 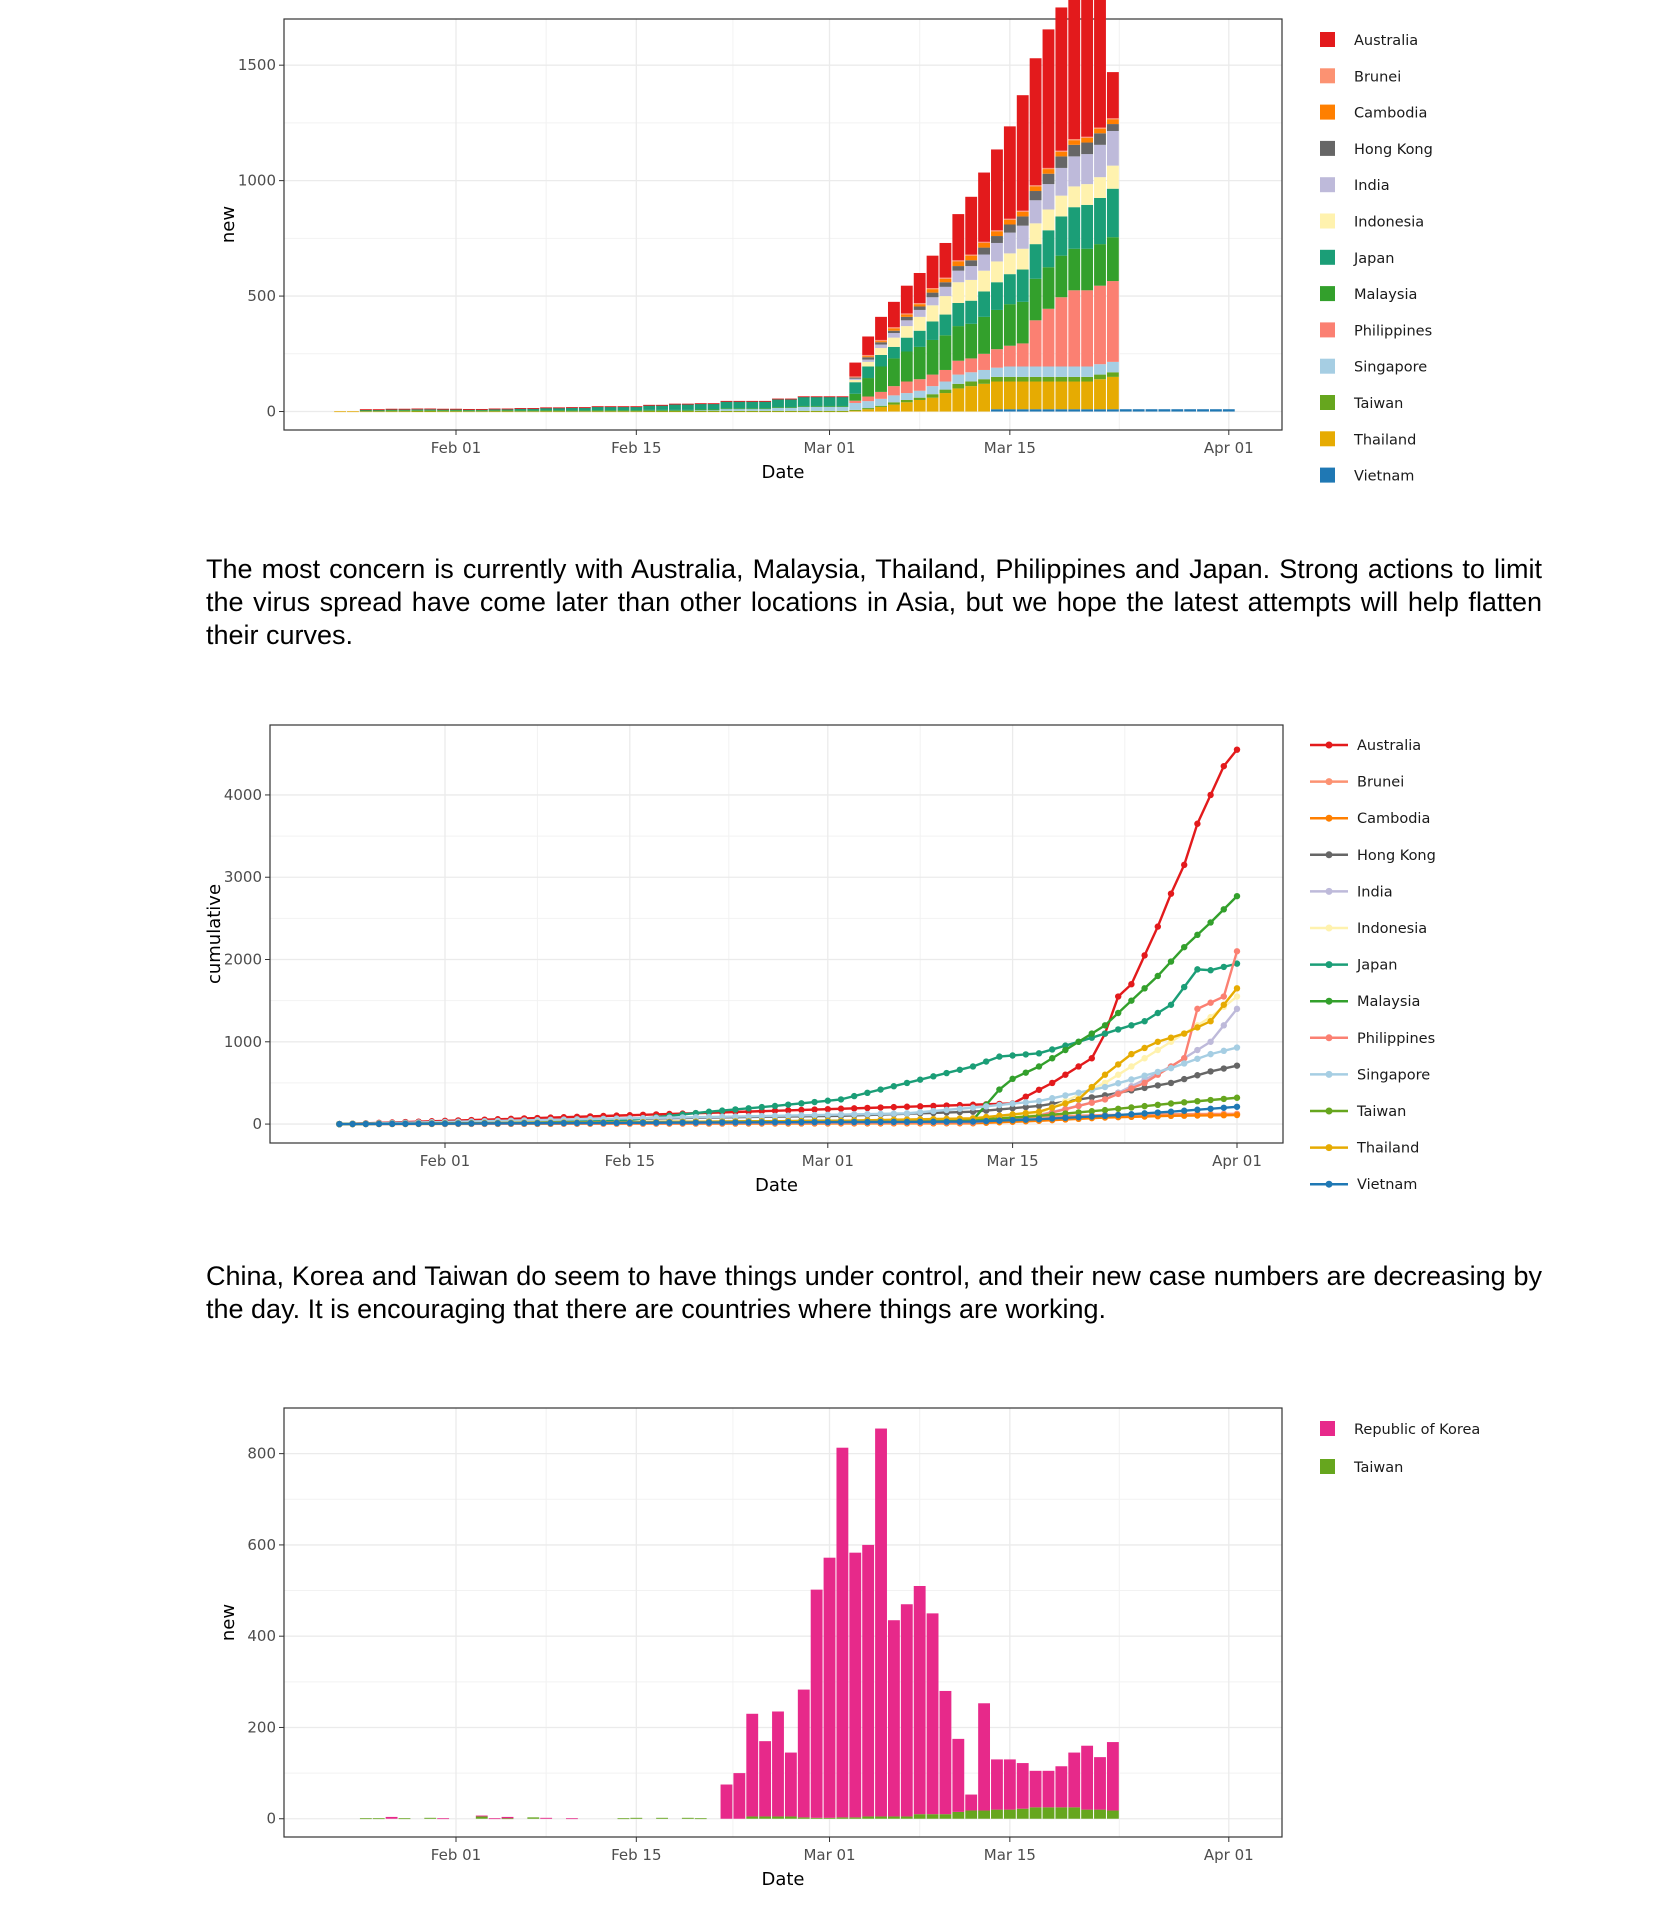 What do you see at coordinates (1387, 1185) in the screenshot?
I see `legend-label-vietnam: Vietnam` at bounding box center [1387, 1185].